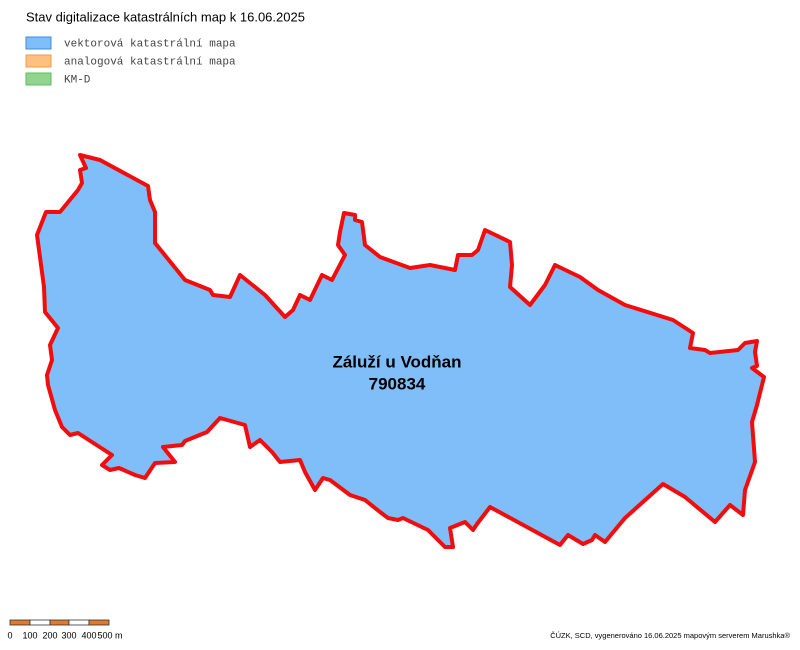  Describe the element at coordinates (68, 635) in the screenshot. I see `scale-label: 300` at that location.